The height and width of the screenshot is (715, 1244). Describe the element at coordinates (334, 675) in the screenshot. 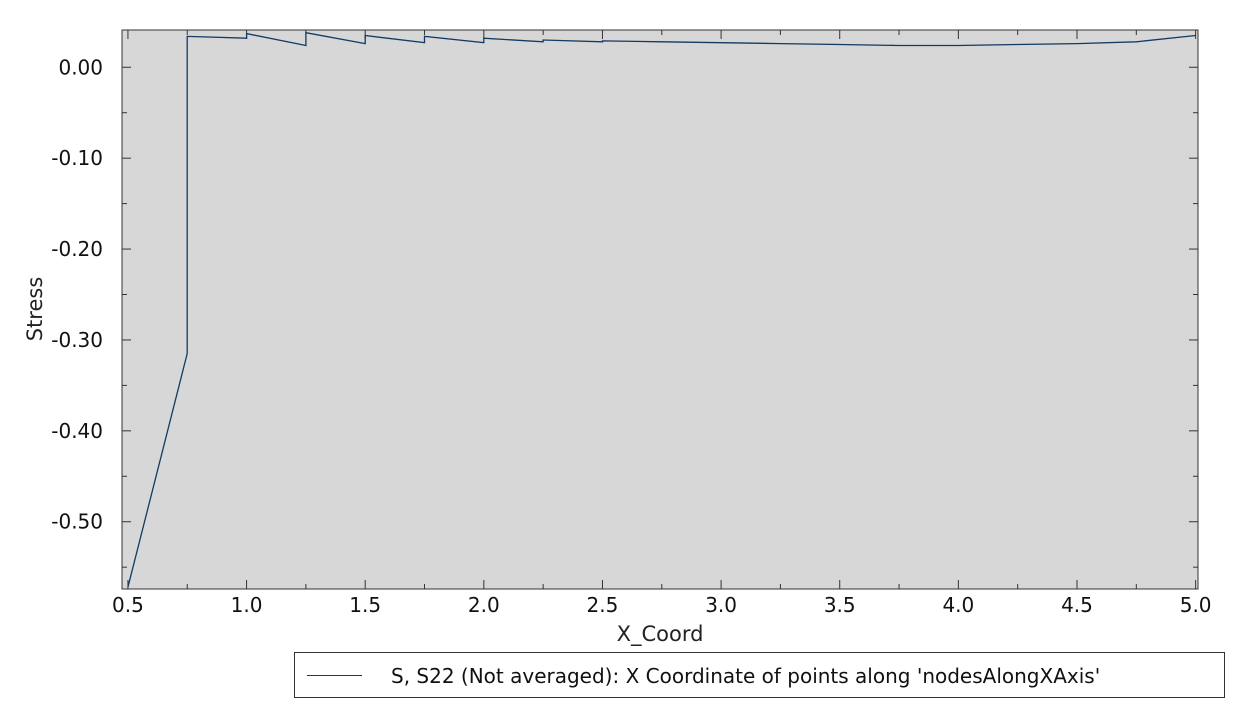

I see `legend-swatch` at that location.